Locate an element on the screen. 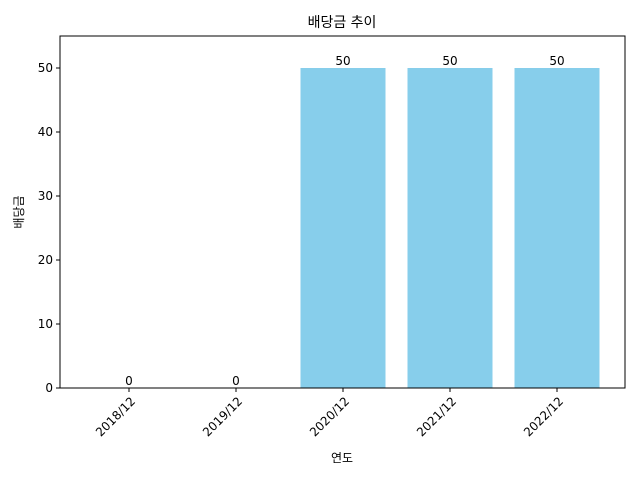 This screenshot has height=480, width=640. y-tick-label: 50 is located at coordinates (45, 68).